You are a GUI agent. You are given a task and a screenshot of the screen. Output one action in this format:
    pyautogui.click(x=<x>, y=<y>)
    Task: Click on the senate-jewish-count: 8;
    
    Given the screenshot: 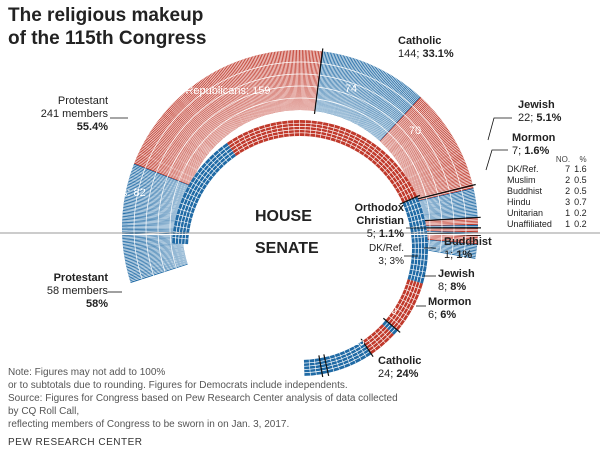 What is the action you would take?
    pyautogui.click(x=444, y=287)
    